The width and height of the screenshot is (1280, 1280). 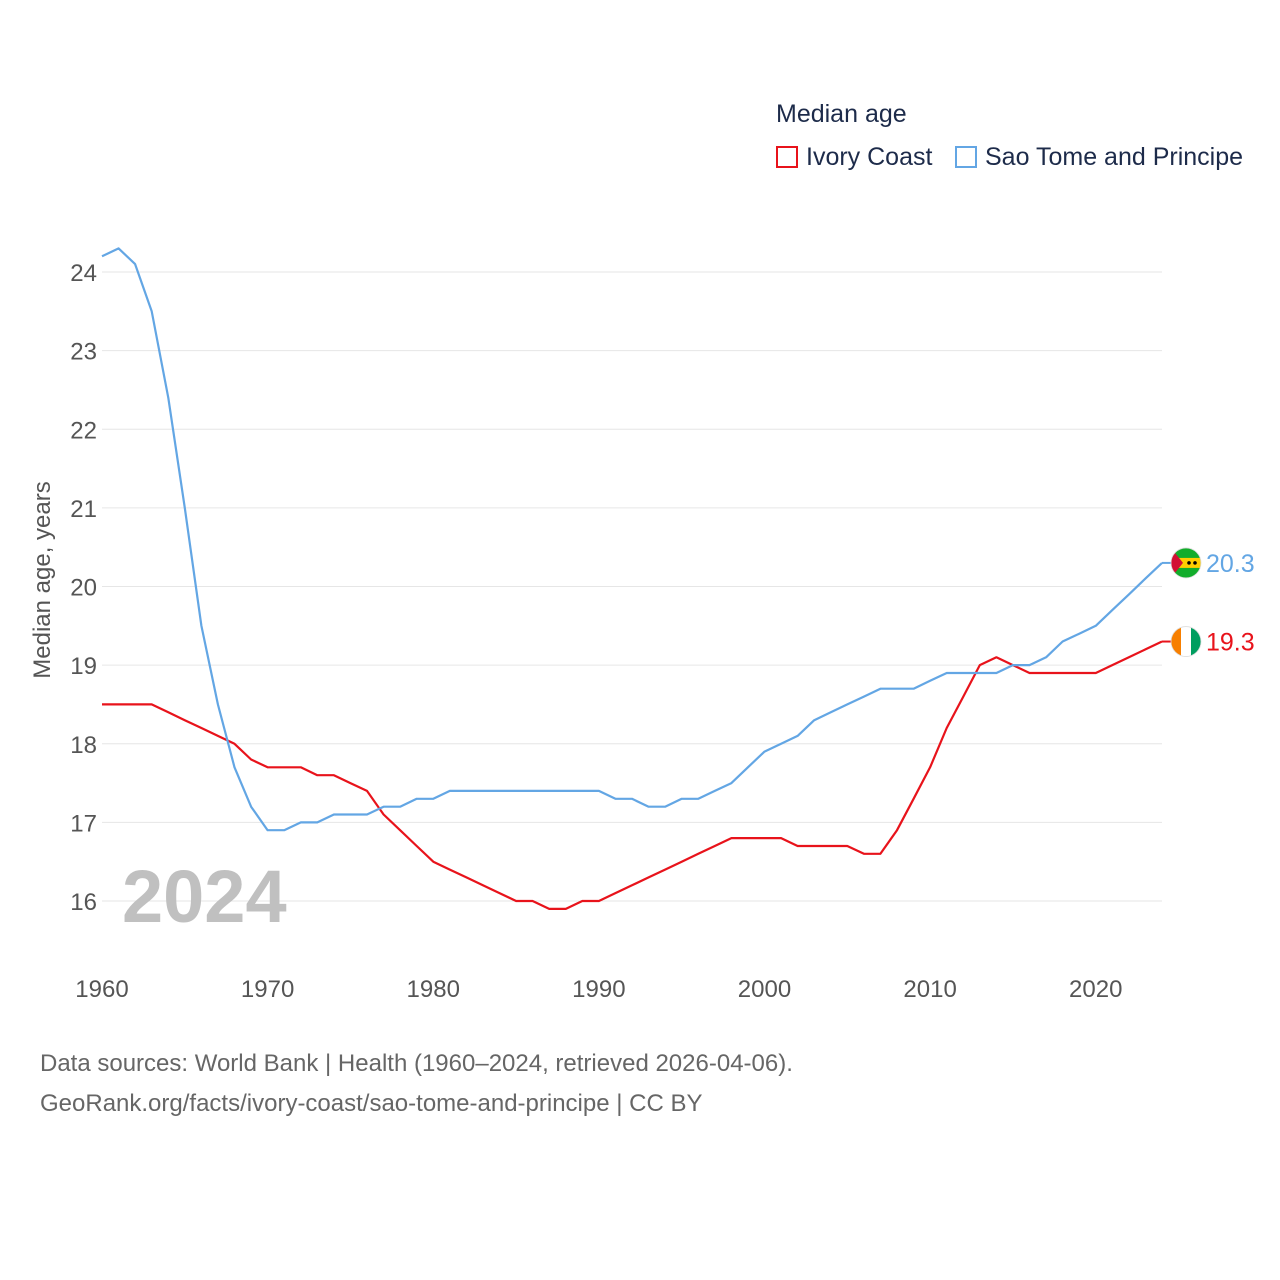 I want to click on end-value-label: 20.3, so click(x=1230, y=564).